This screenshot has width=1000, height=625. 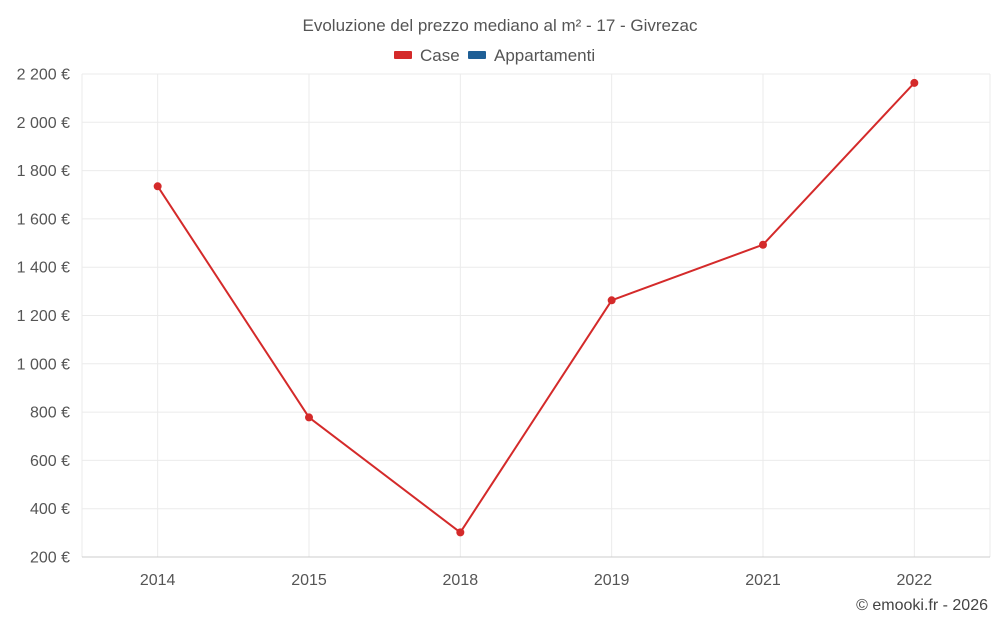 What do you see at coordinates (309, 580) in the screenshot?
I see `x-tick-label: 2015` at bounding box center [309, 580].